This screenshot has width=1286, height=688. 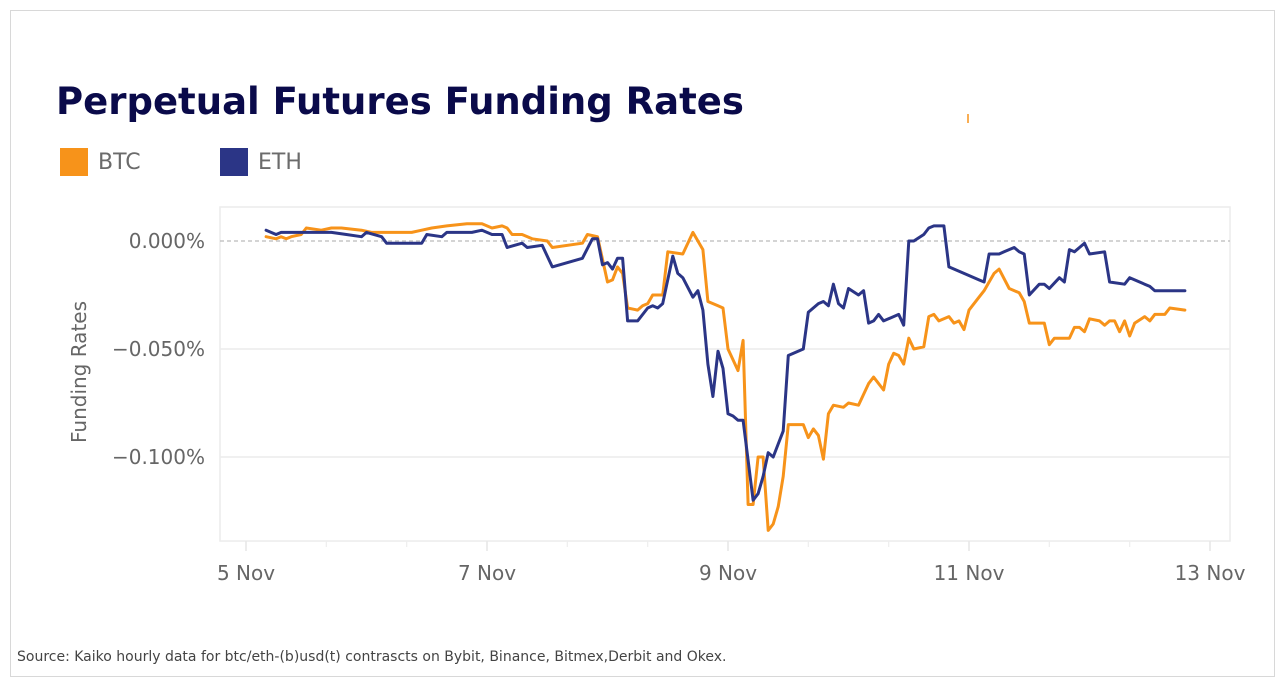 What do you see at coordinates (167, 241) in the screenshot?
I see `y-tick-label: 0.000%` at bounding box center [167, 241].